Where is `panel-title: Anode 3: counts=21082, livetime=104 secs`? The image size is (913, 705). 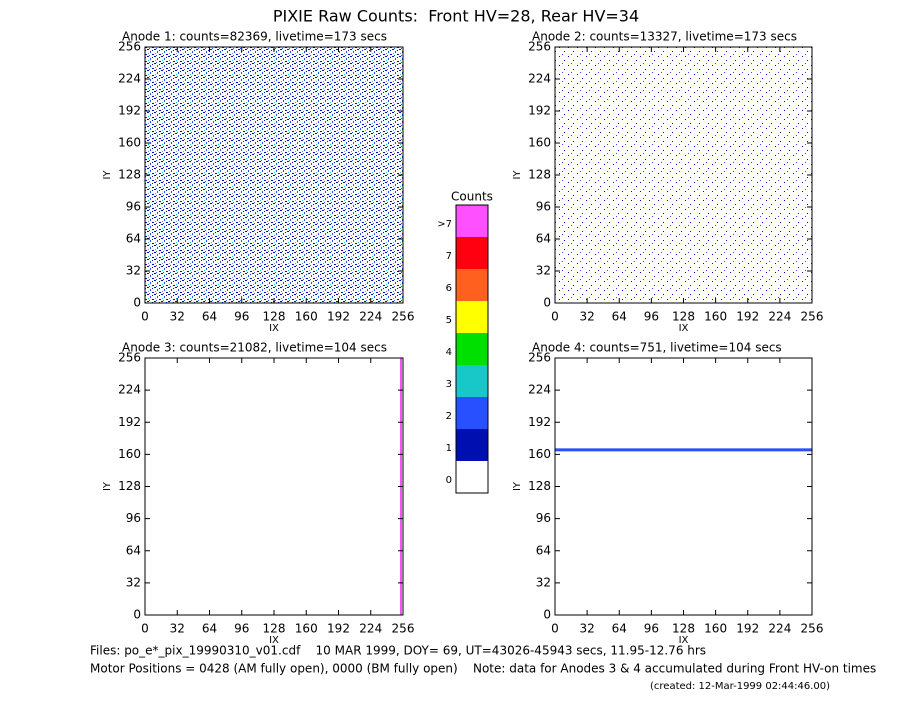
panel-title: Anode 3: counts=21082, livetime=104 secs is located at coordinates (254, 348).